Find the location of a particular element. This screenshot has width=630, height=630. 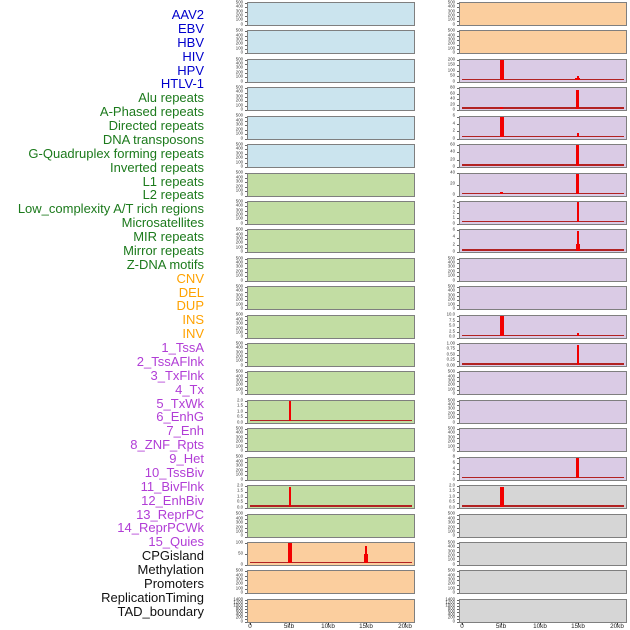

y-tick-label: 60 is located at coordinates (452, 145).